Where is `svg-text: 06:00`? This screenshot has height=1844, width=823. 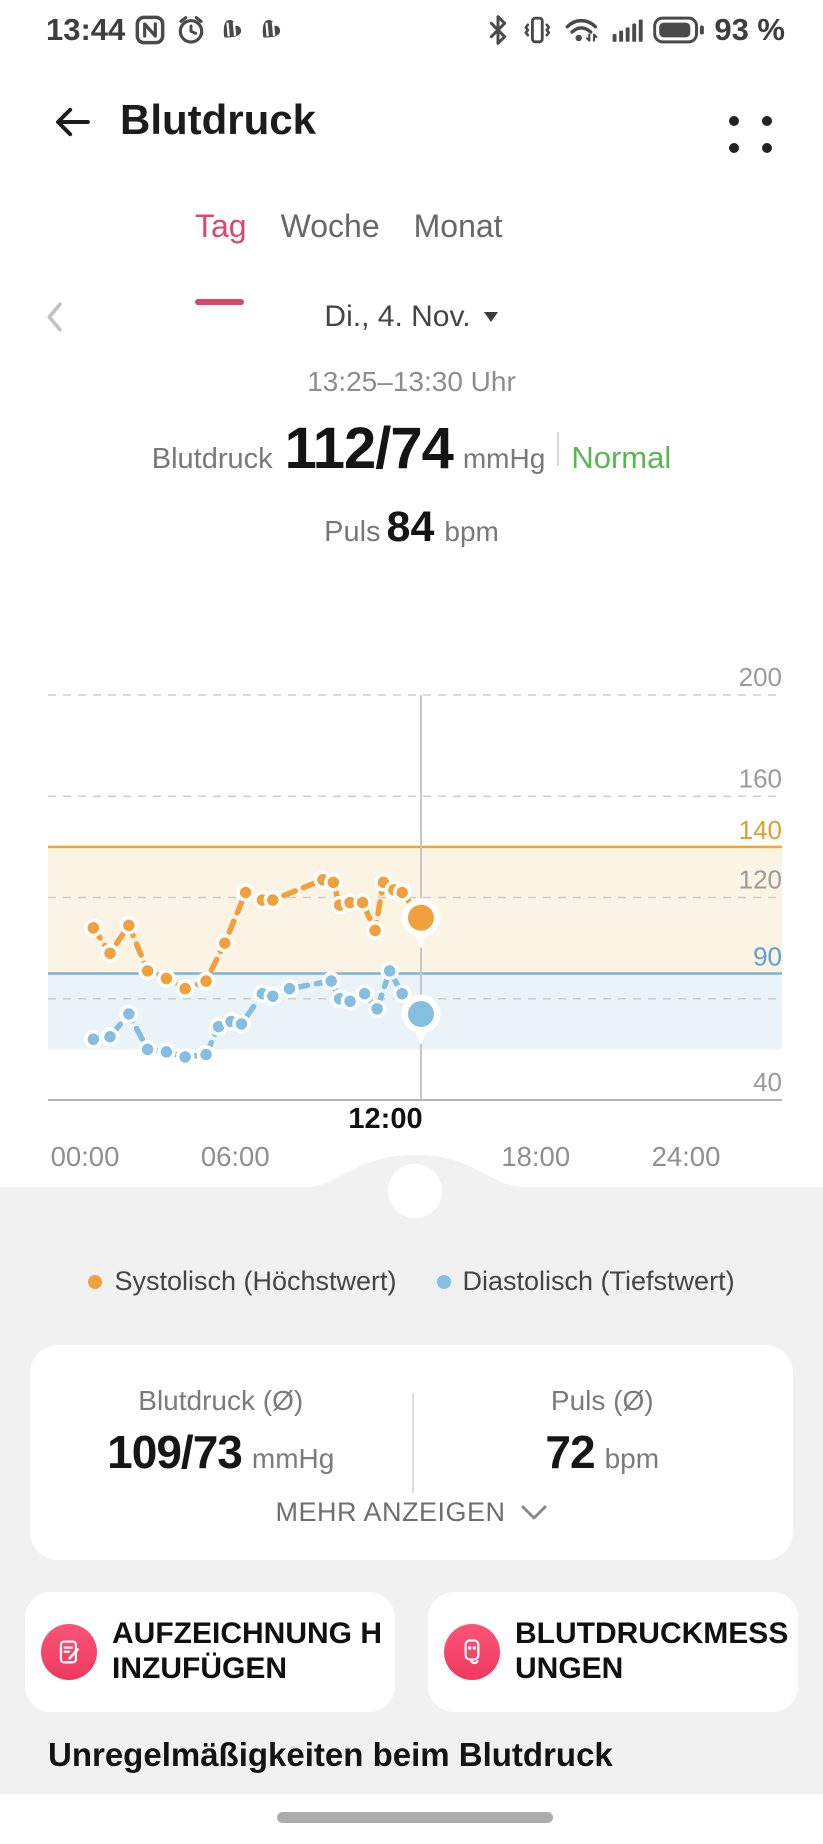 svg-text: 06:00 is located at coordinates (235, 1156).